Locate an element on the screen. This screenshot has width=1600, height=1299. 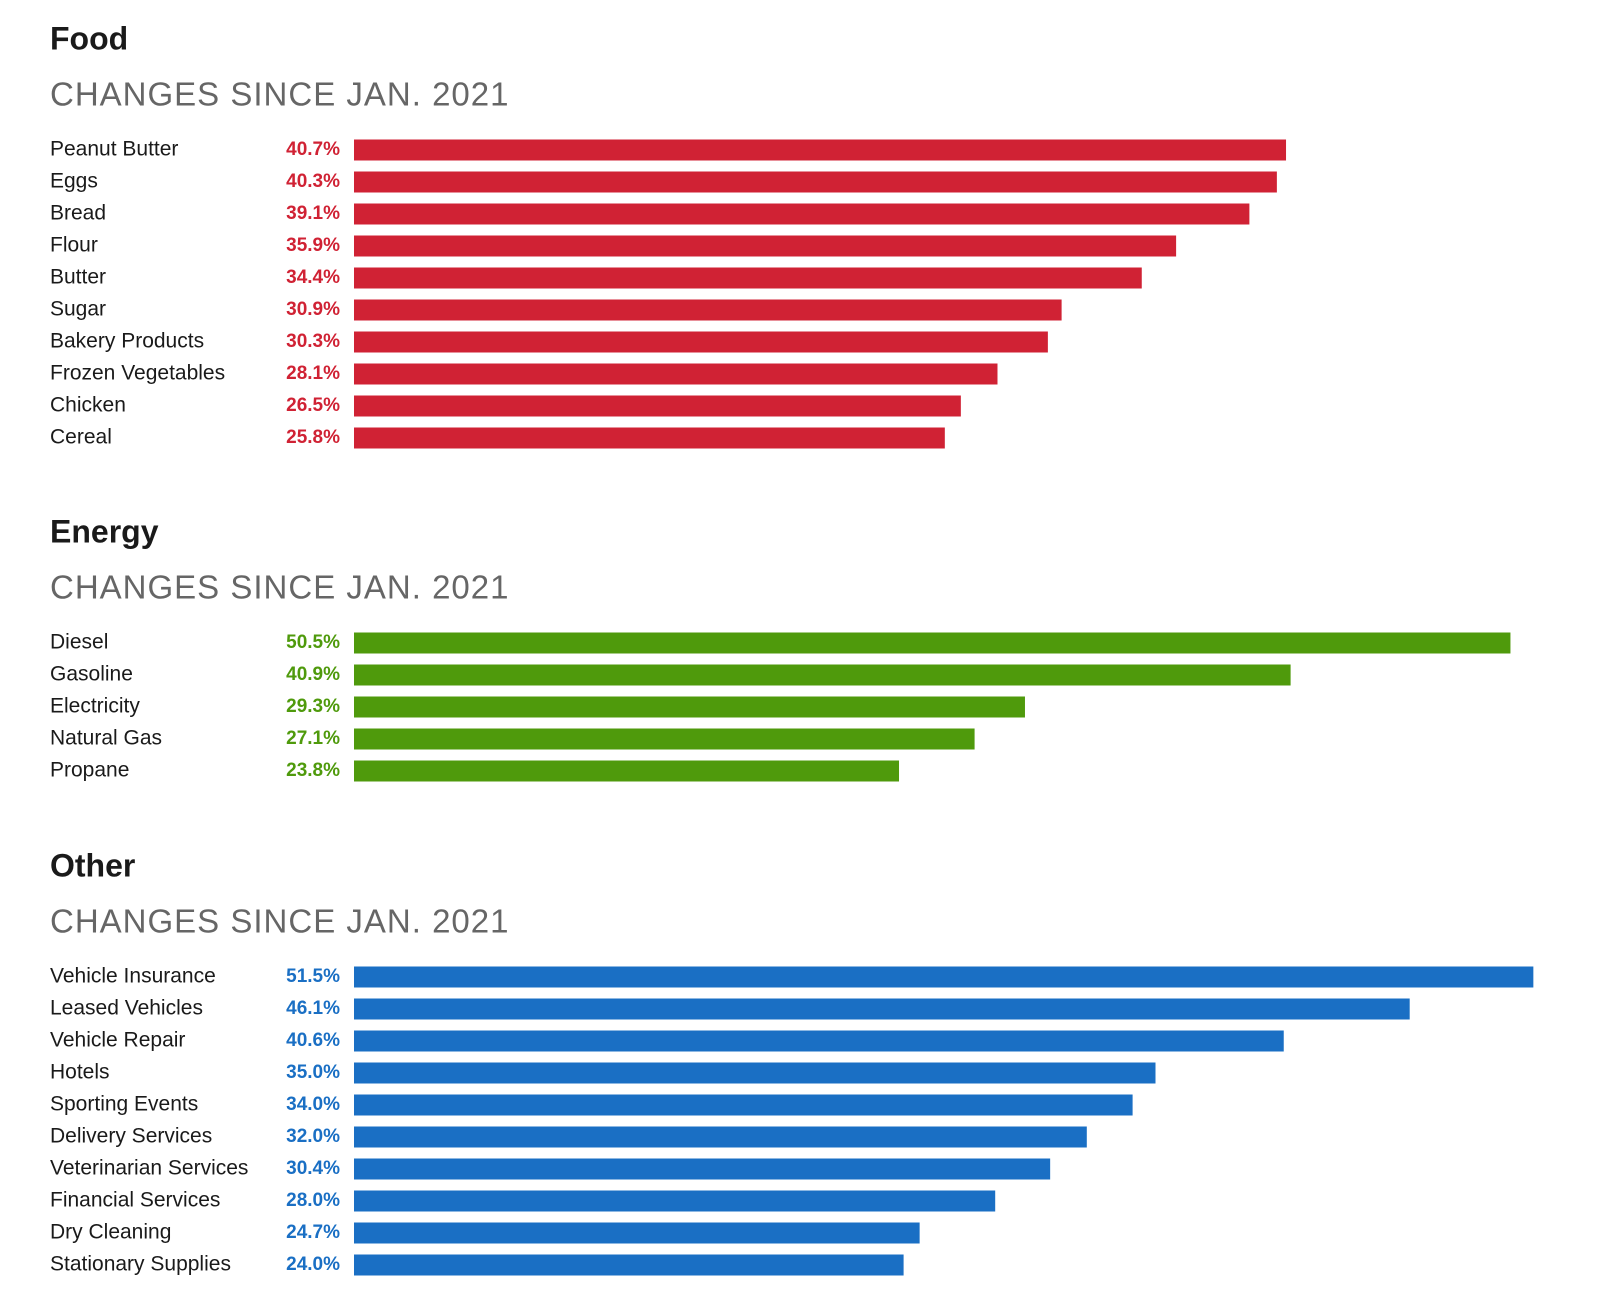
value-label: 29.3% is located at coordinates (313, 706).